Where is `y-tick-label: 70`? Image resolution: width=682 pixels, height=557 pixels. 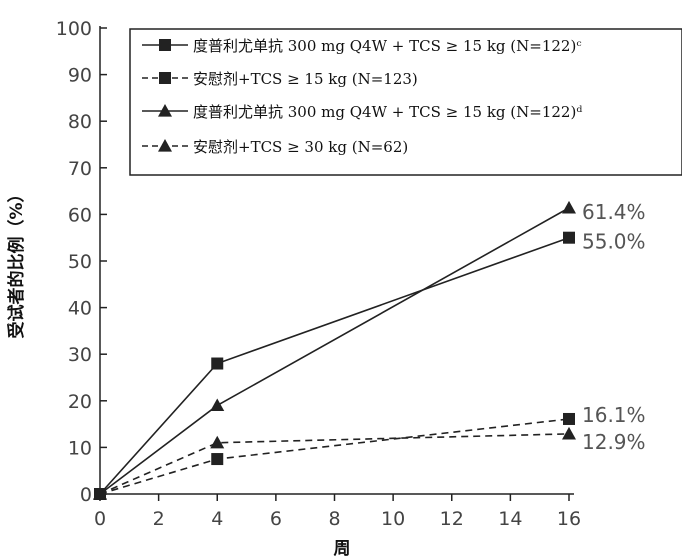 y-tick-label: 70 is located at coordinates (80, 169).